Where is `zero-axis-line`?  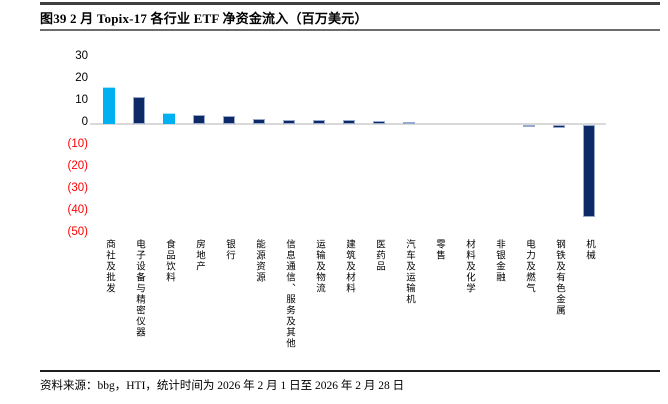
zero-axis-line is located at coordinates (348, 124).